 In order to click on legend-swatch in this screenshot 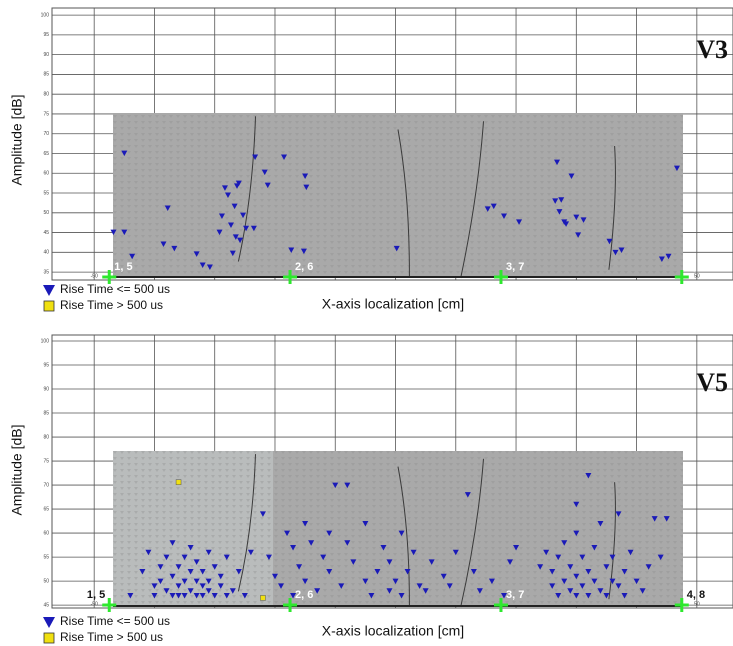, I will do `click(49, 306)`.